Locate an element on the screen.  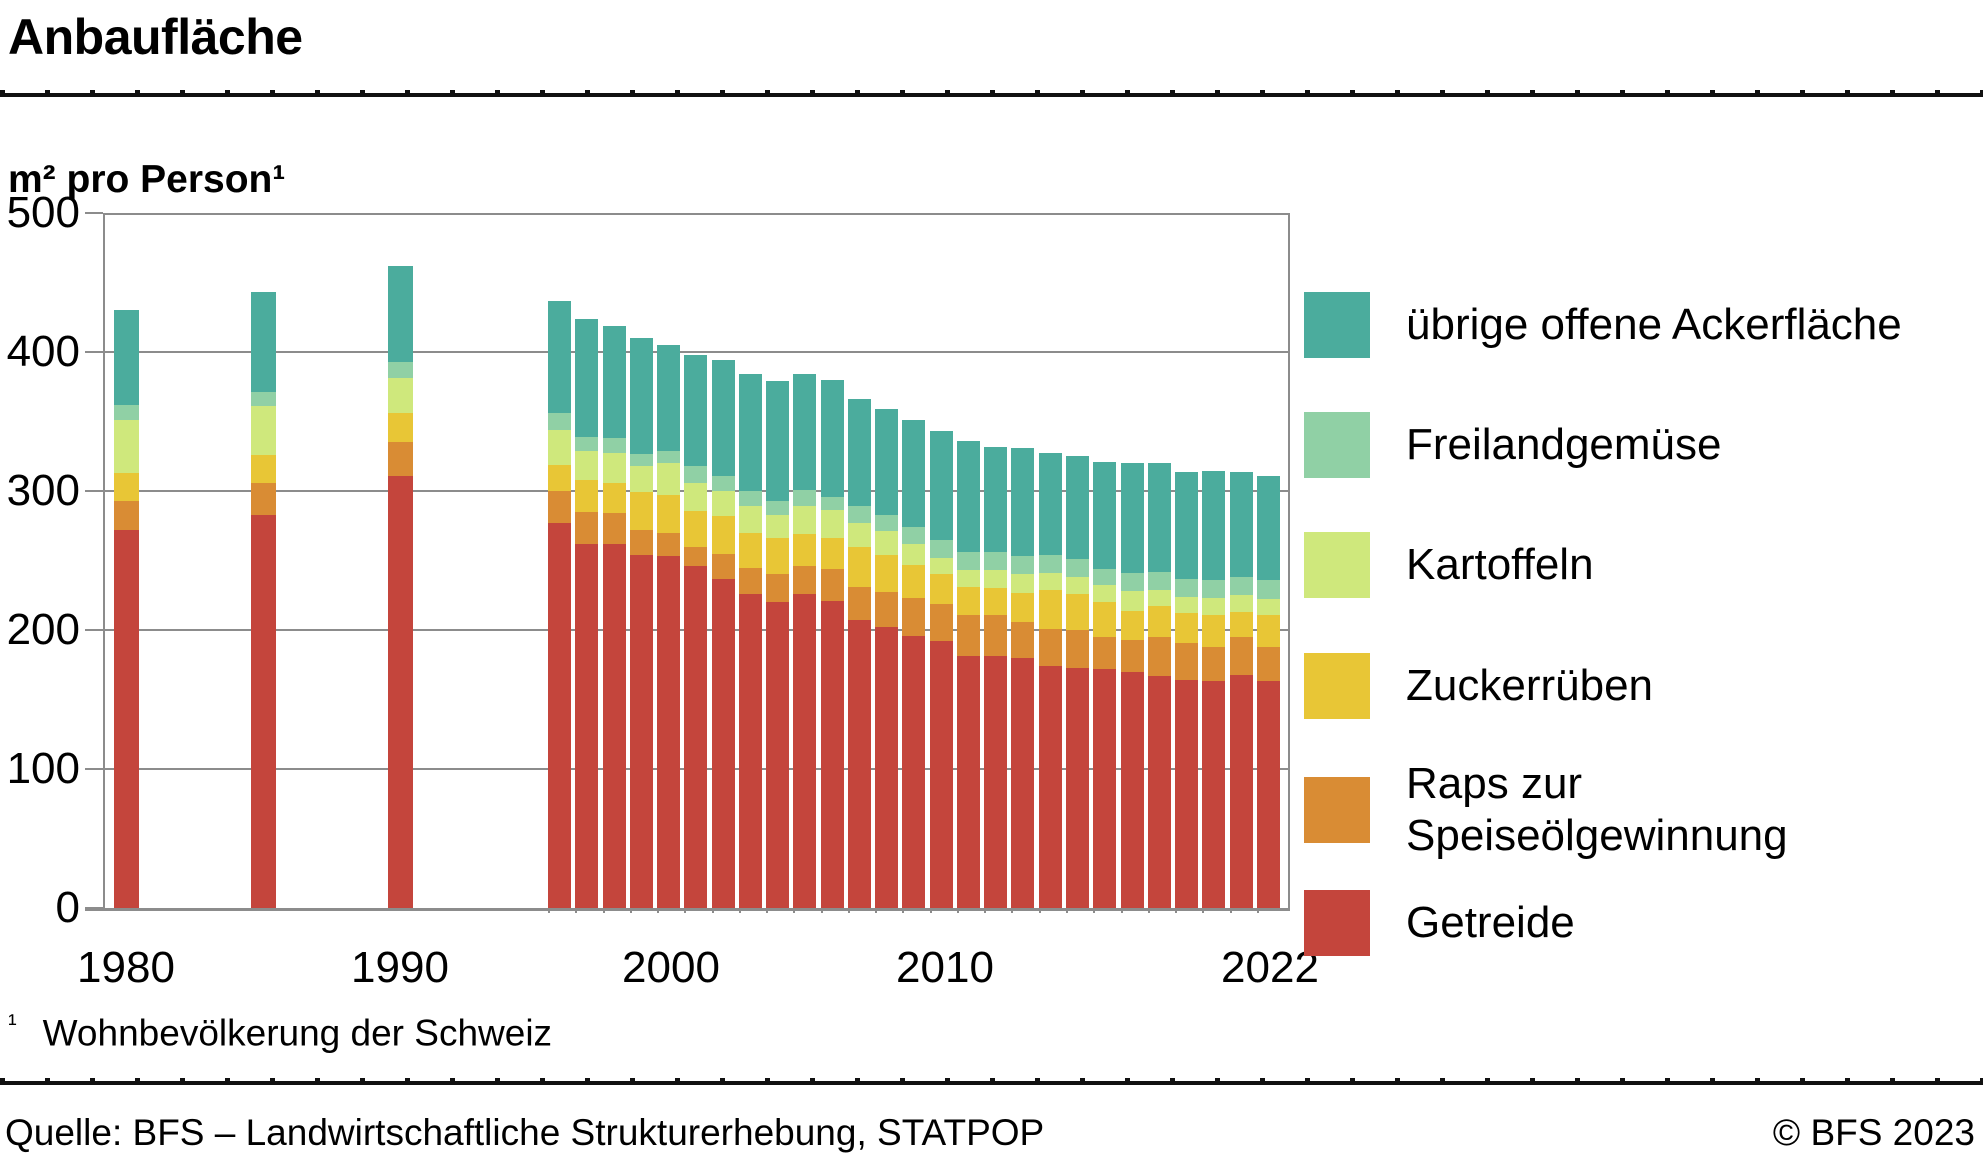
bar-2014 is located at coordinates (1050, 680).